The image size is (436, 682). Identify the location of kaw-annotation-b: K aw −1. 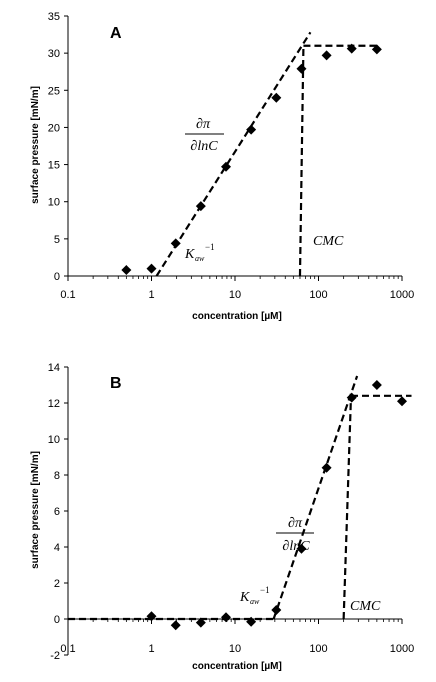
(254, 595).